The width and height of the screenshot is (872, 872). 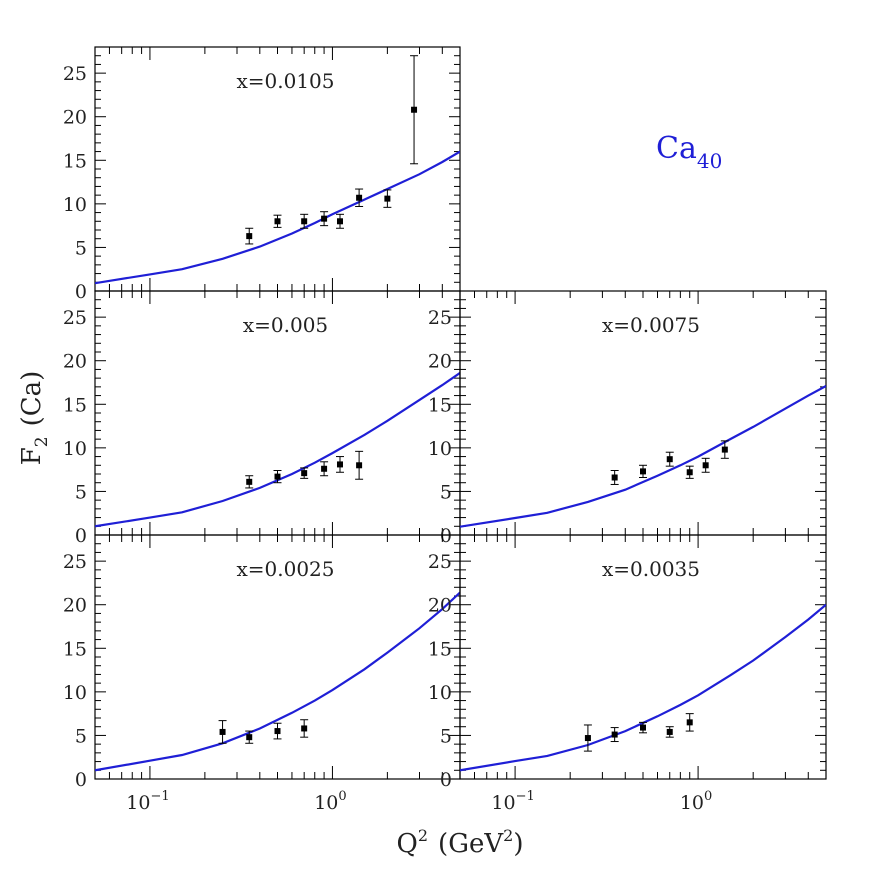 I want to click on panel-title: x=0.0075, so click(x=651, y=325).